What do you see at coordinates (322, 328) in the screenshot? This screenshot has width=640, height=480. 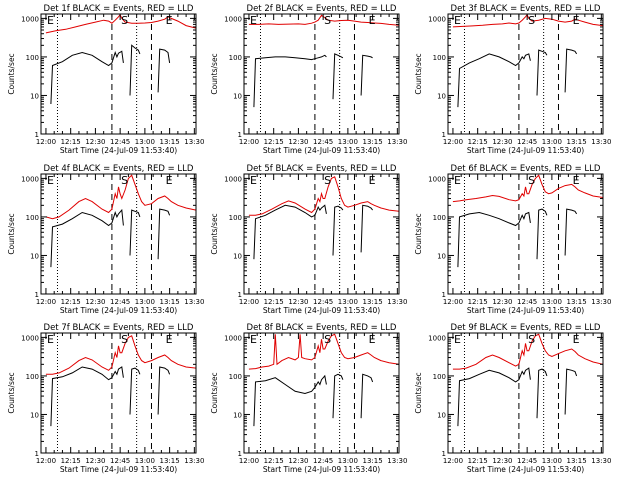 I see `panel-title: Det 8f BLACK = Events, RED = LLD` at bounding box center [322, 328].